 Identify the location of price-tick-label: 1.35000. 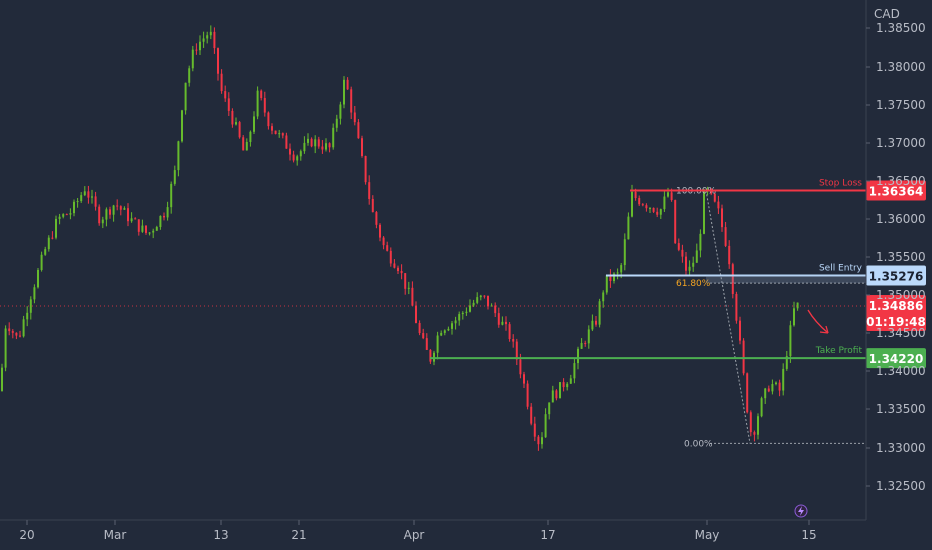
(901, 295).